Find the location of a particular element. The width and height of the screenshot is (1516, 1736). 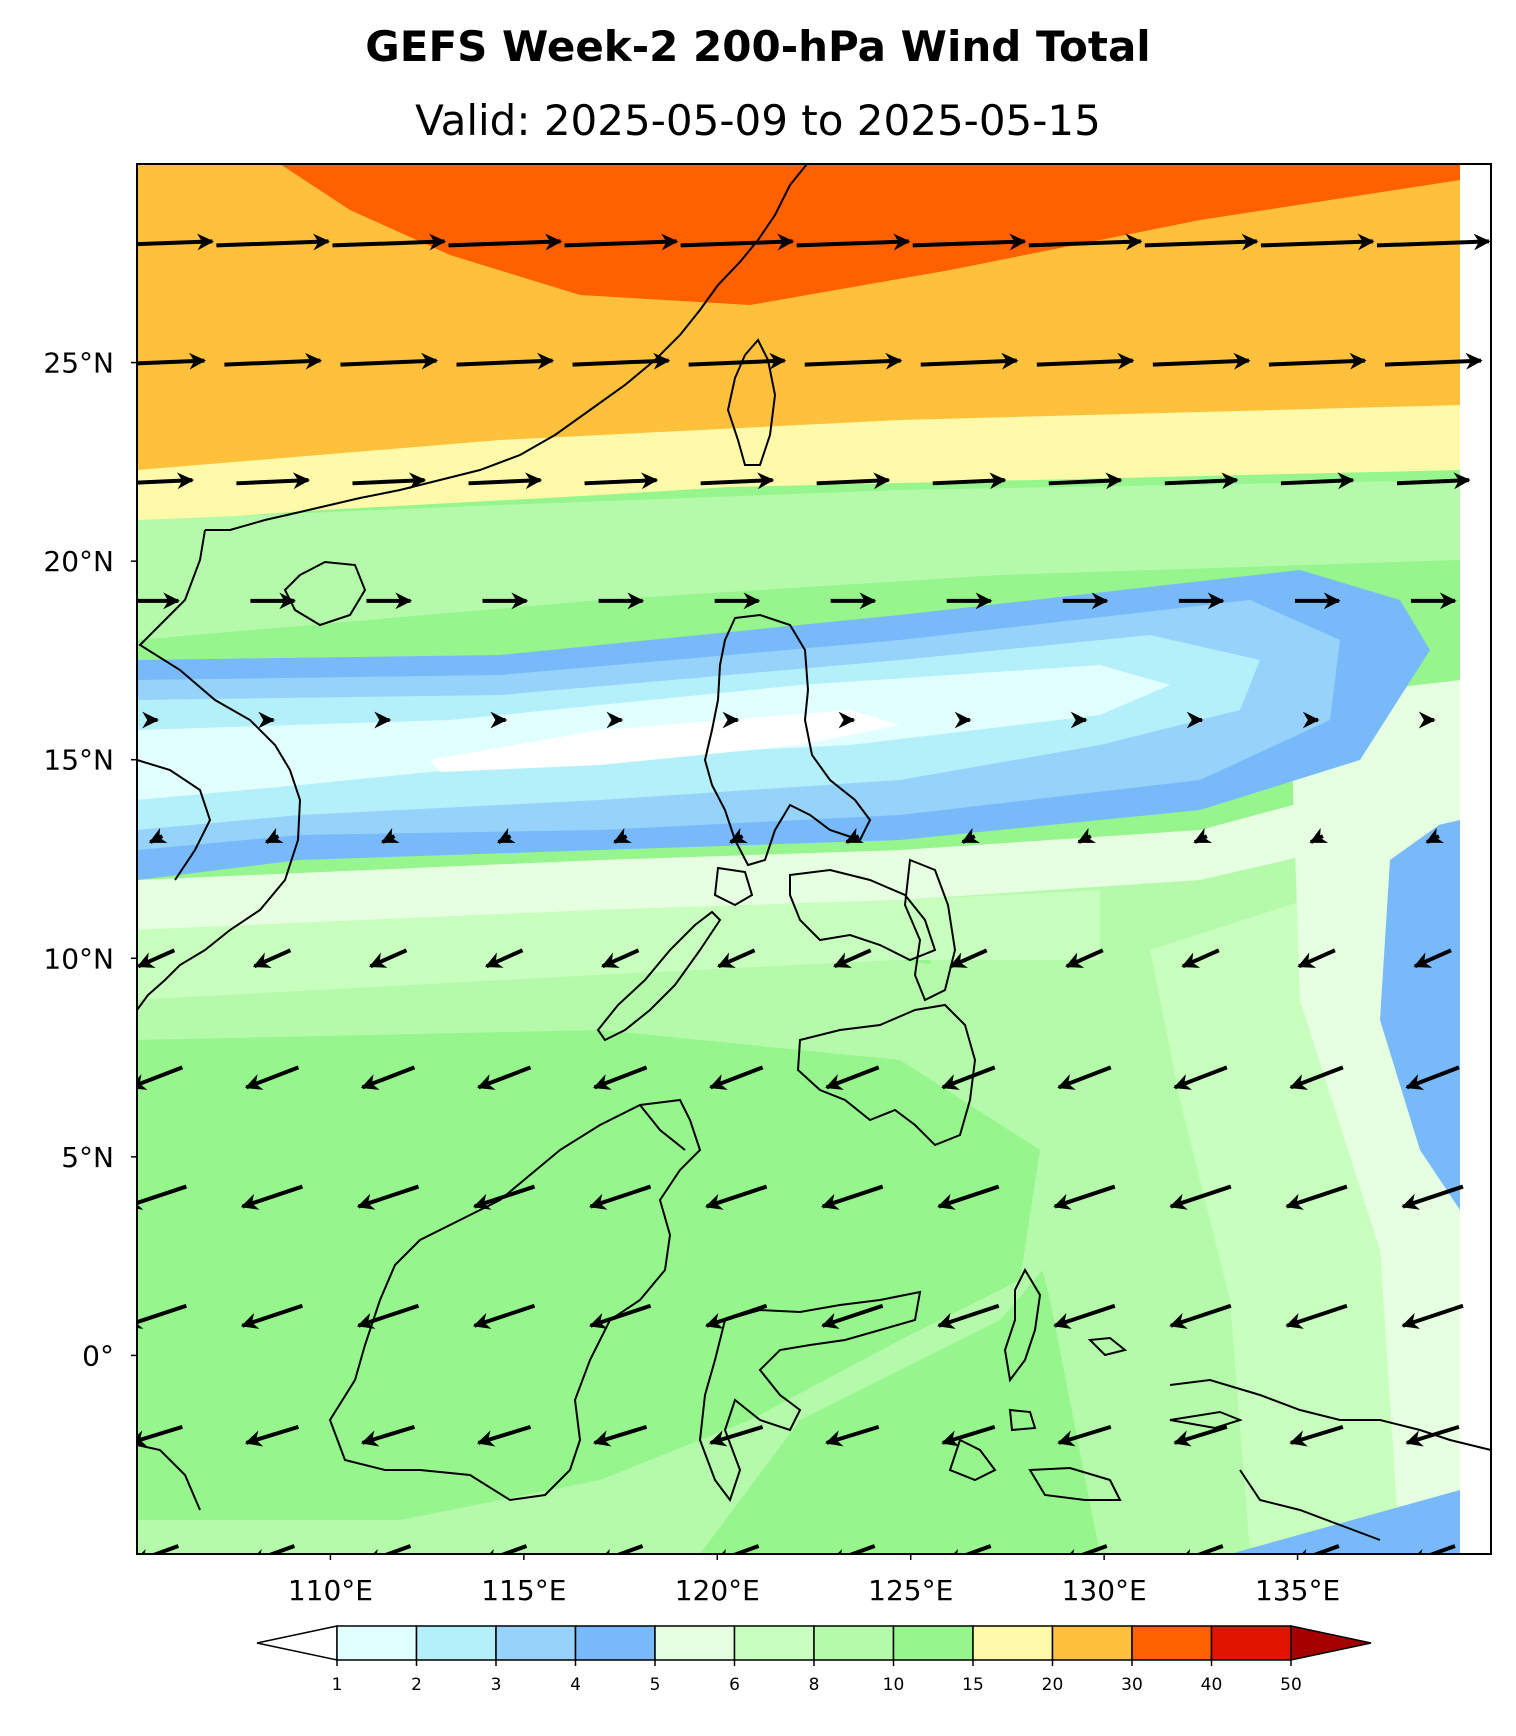

lon-tick-label: 125°E is located at coordinates (910, 1590).